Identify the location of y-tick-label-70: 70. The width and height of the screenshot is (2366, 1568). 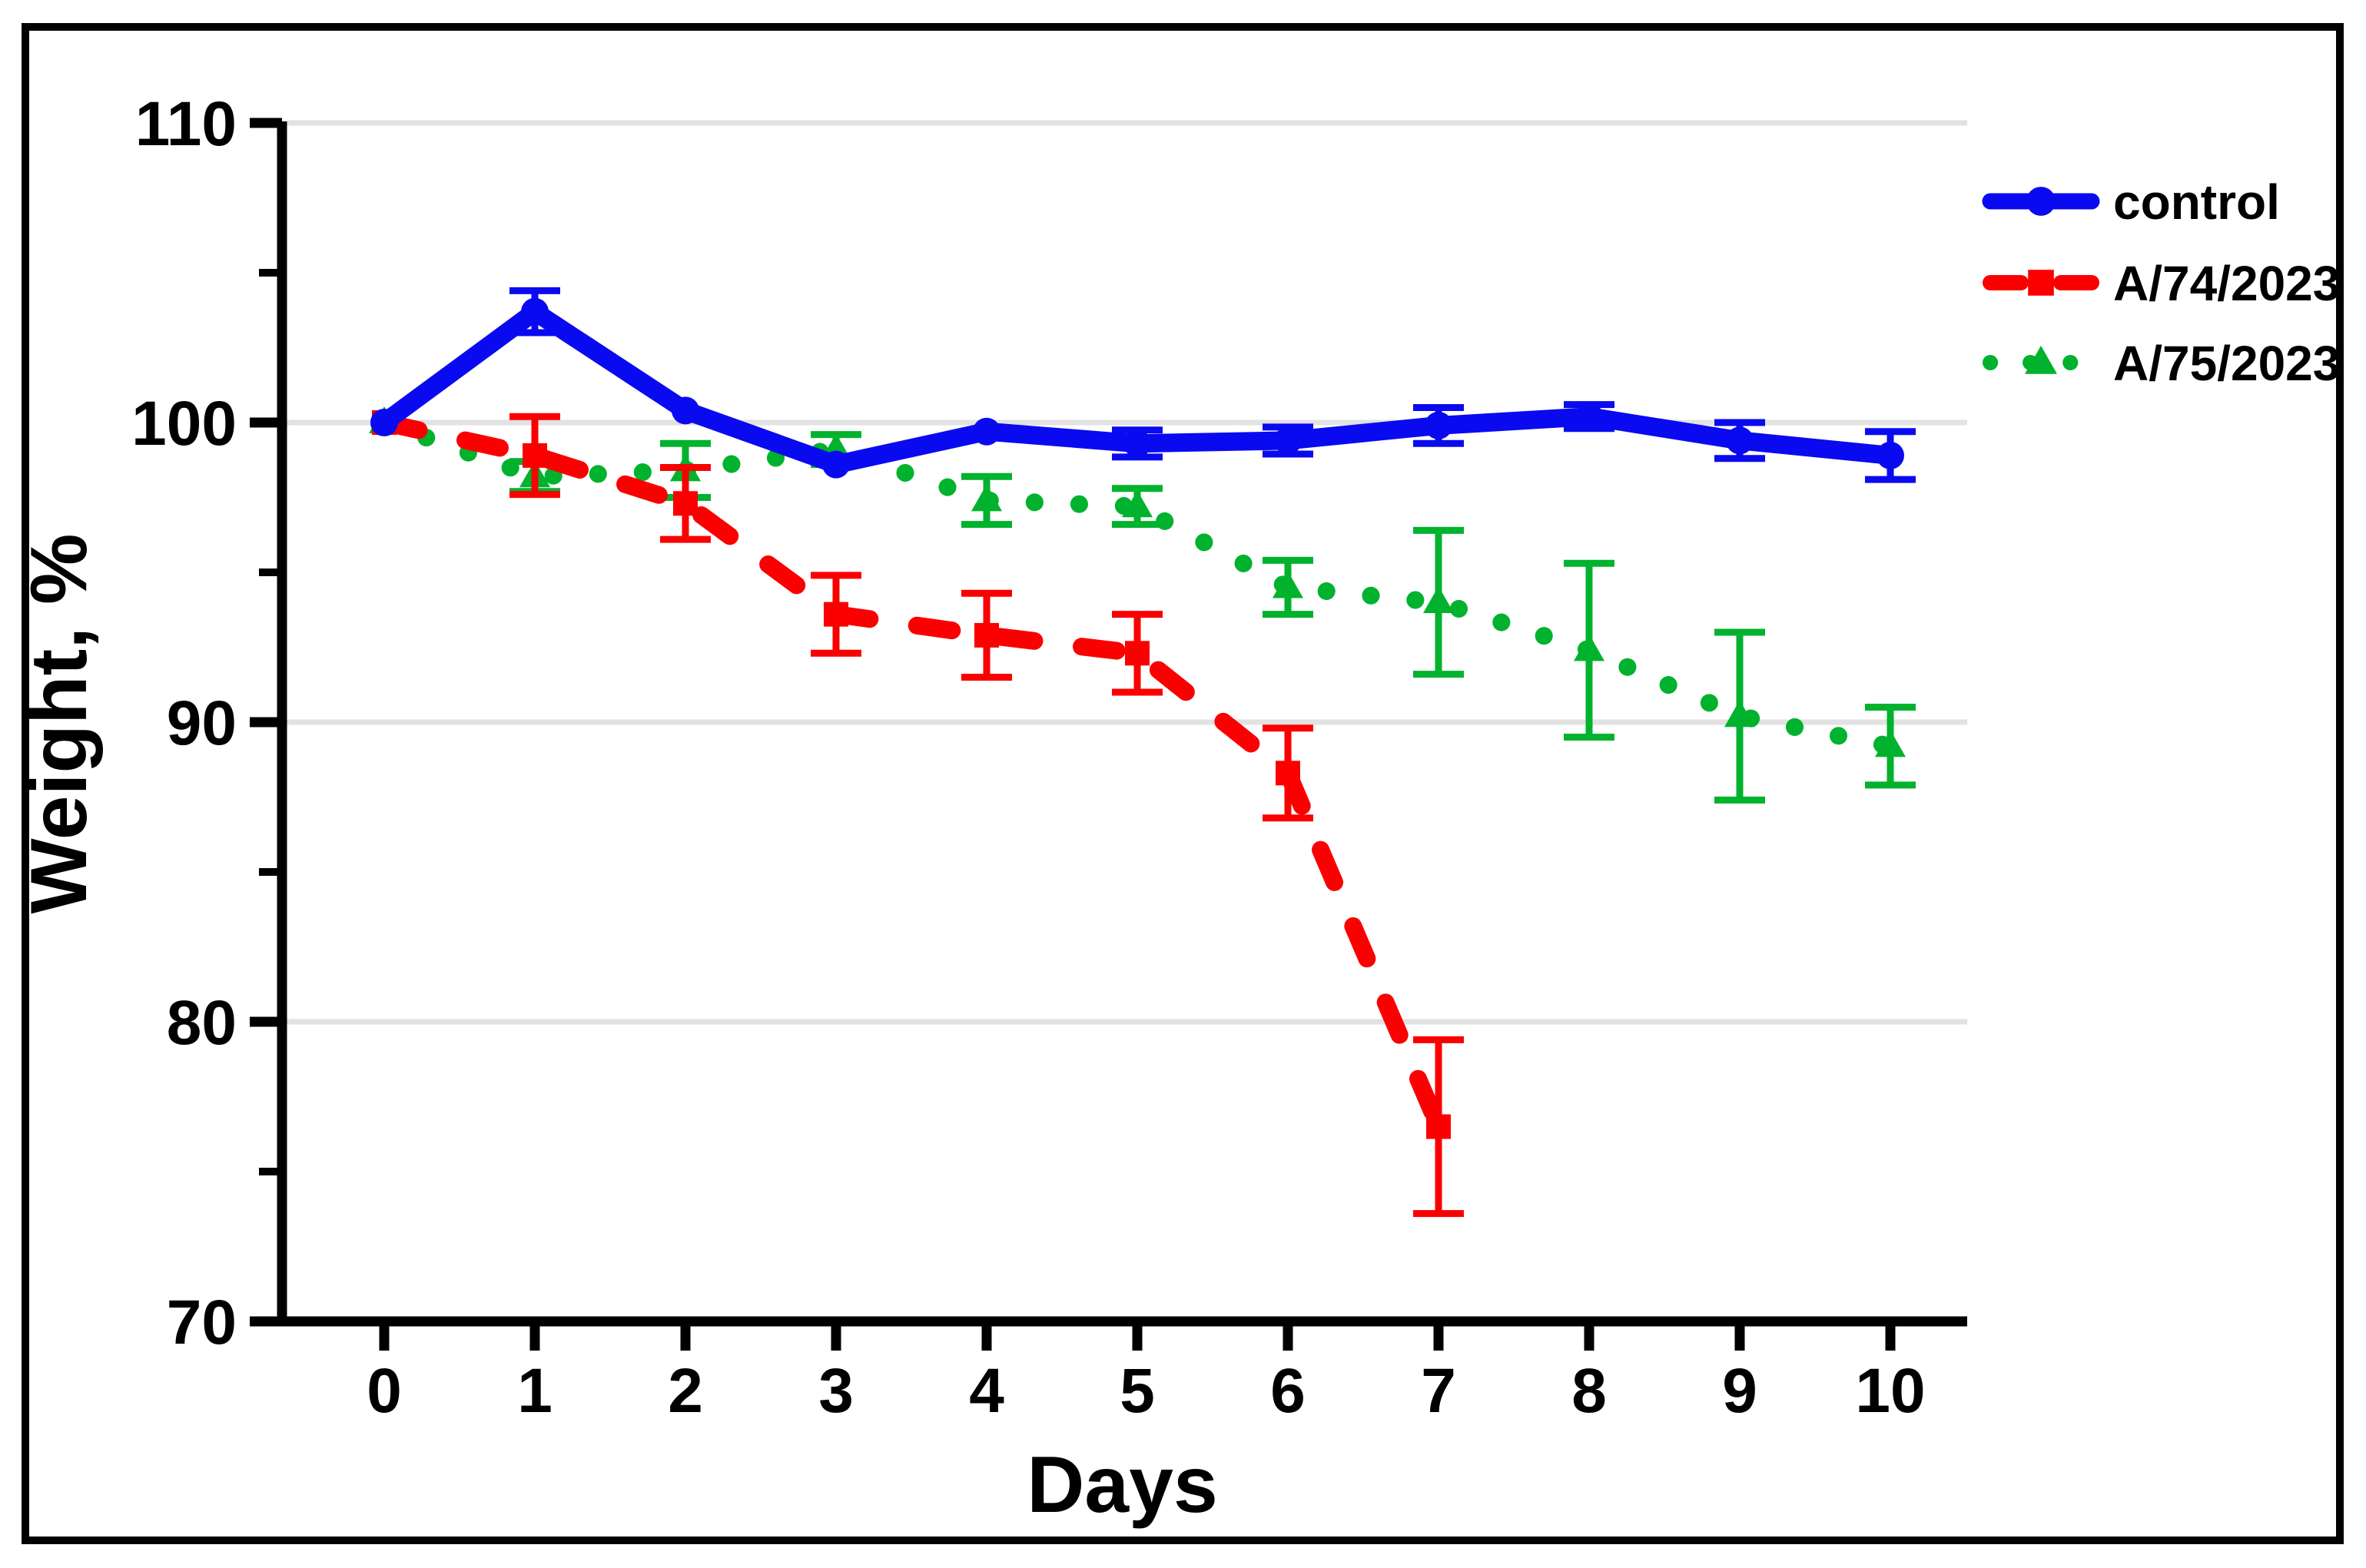
(202, 1322).